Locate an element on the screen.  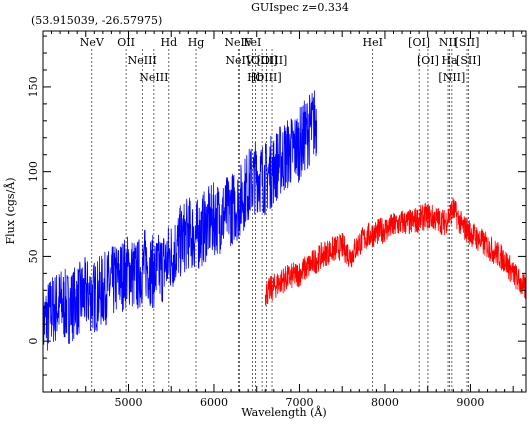
emission-line-label: Hb is located at coordinates (255, 77).